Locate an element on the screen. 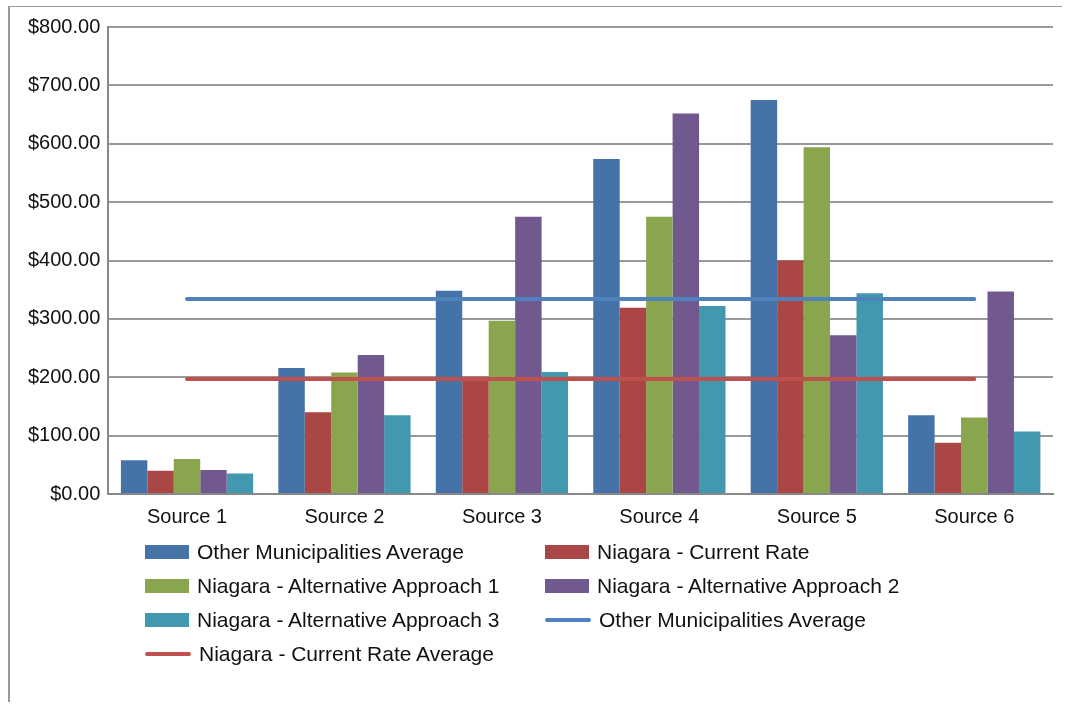  y-tick-label: $0.00 is located at coordinates (75, 492).